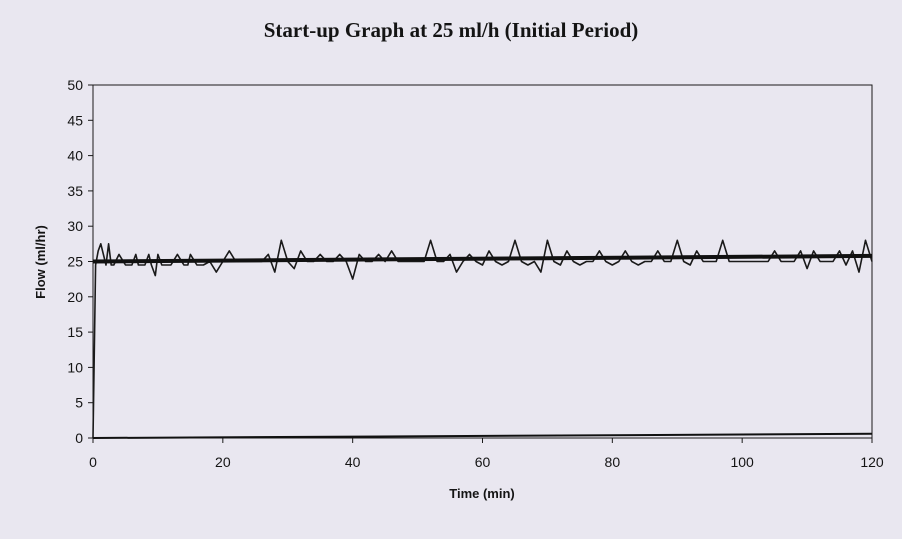  Describe the element at coordinates (482, 435) in the screenshot. I see `series-line-baseline` at that location.